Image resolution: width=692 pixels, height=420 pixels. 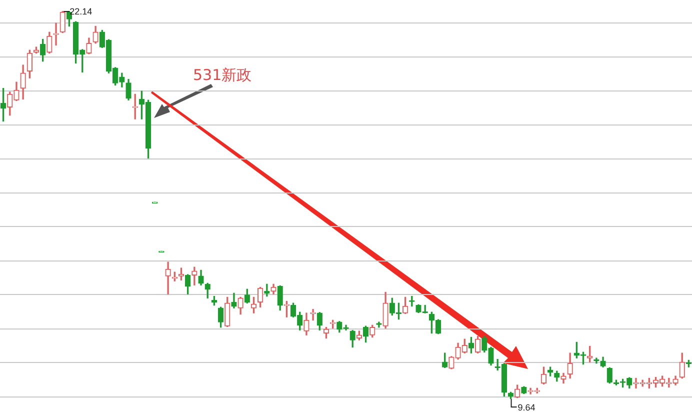 I want to click on annotation: 531新政, so click(x=222, y=75).